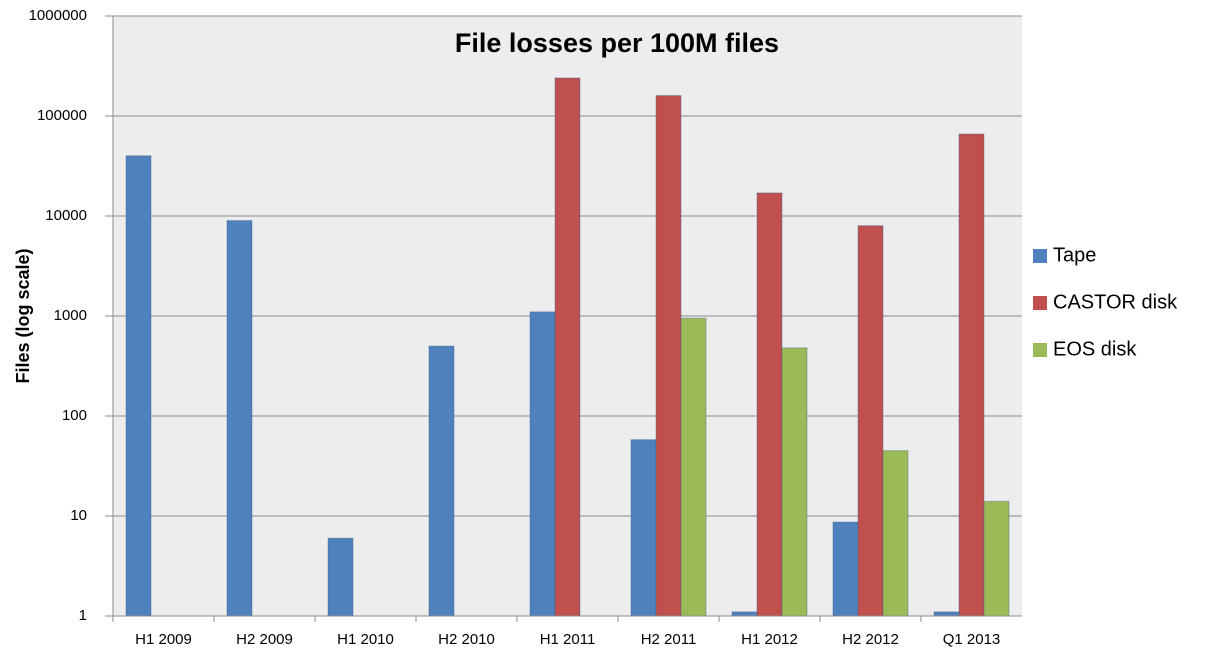  What do you see at coordinates (74, 415) in the screenshot?
I see `y-tick-label: 100` at bounding box center [74, 415].